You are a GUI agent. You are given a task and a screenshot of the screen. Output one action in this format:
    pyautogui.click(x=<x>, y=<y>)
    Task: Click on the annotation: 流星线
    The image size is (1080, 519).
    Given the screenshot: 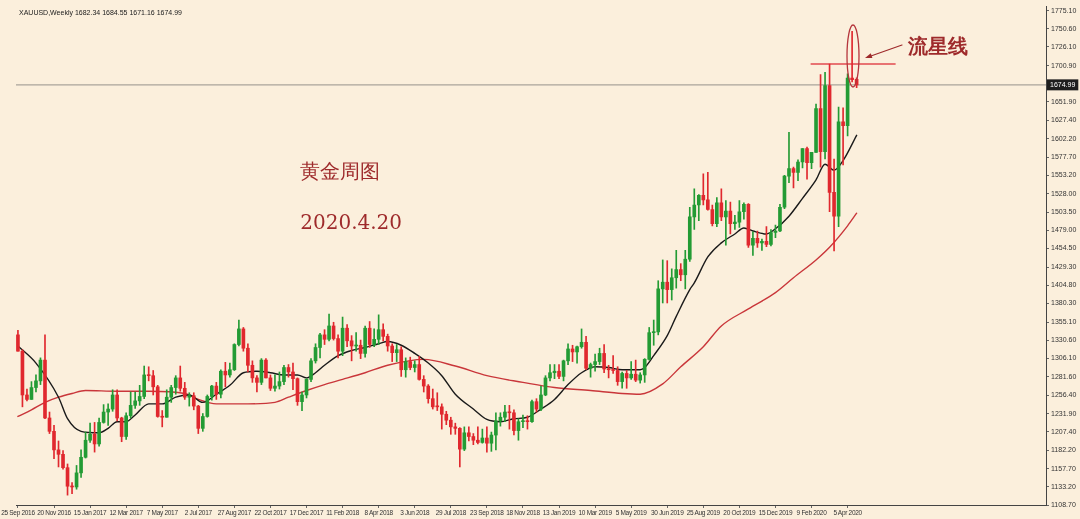 What is the action you would take?
    pyautogui.click(x=938, y=45)
    